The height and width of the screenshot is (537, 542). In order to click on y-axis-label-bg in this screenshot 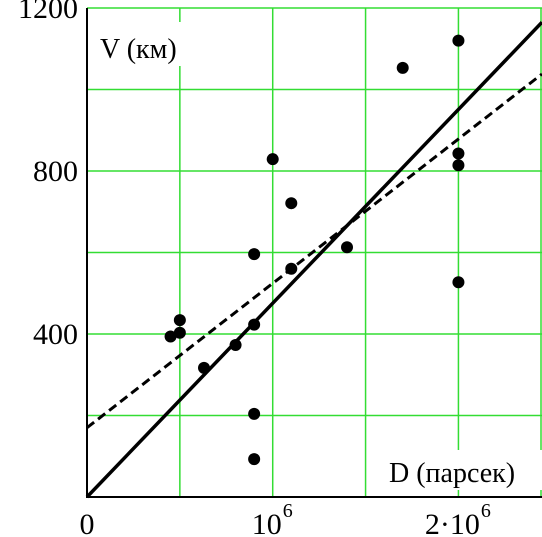, I will do `click(143, 44)`.